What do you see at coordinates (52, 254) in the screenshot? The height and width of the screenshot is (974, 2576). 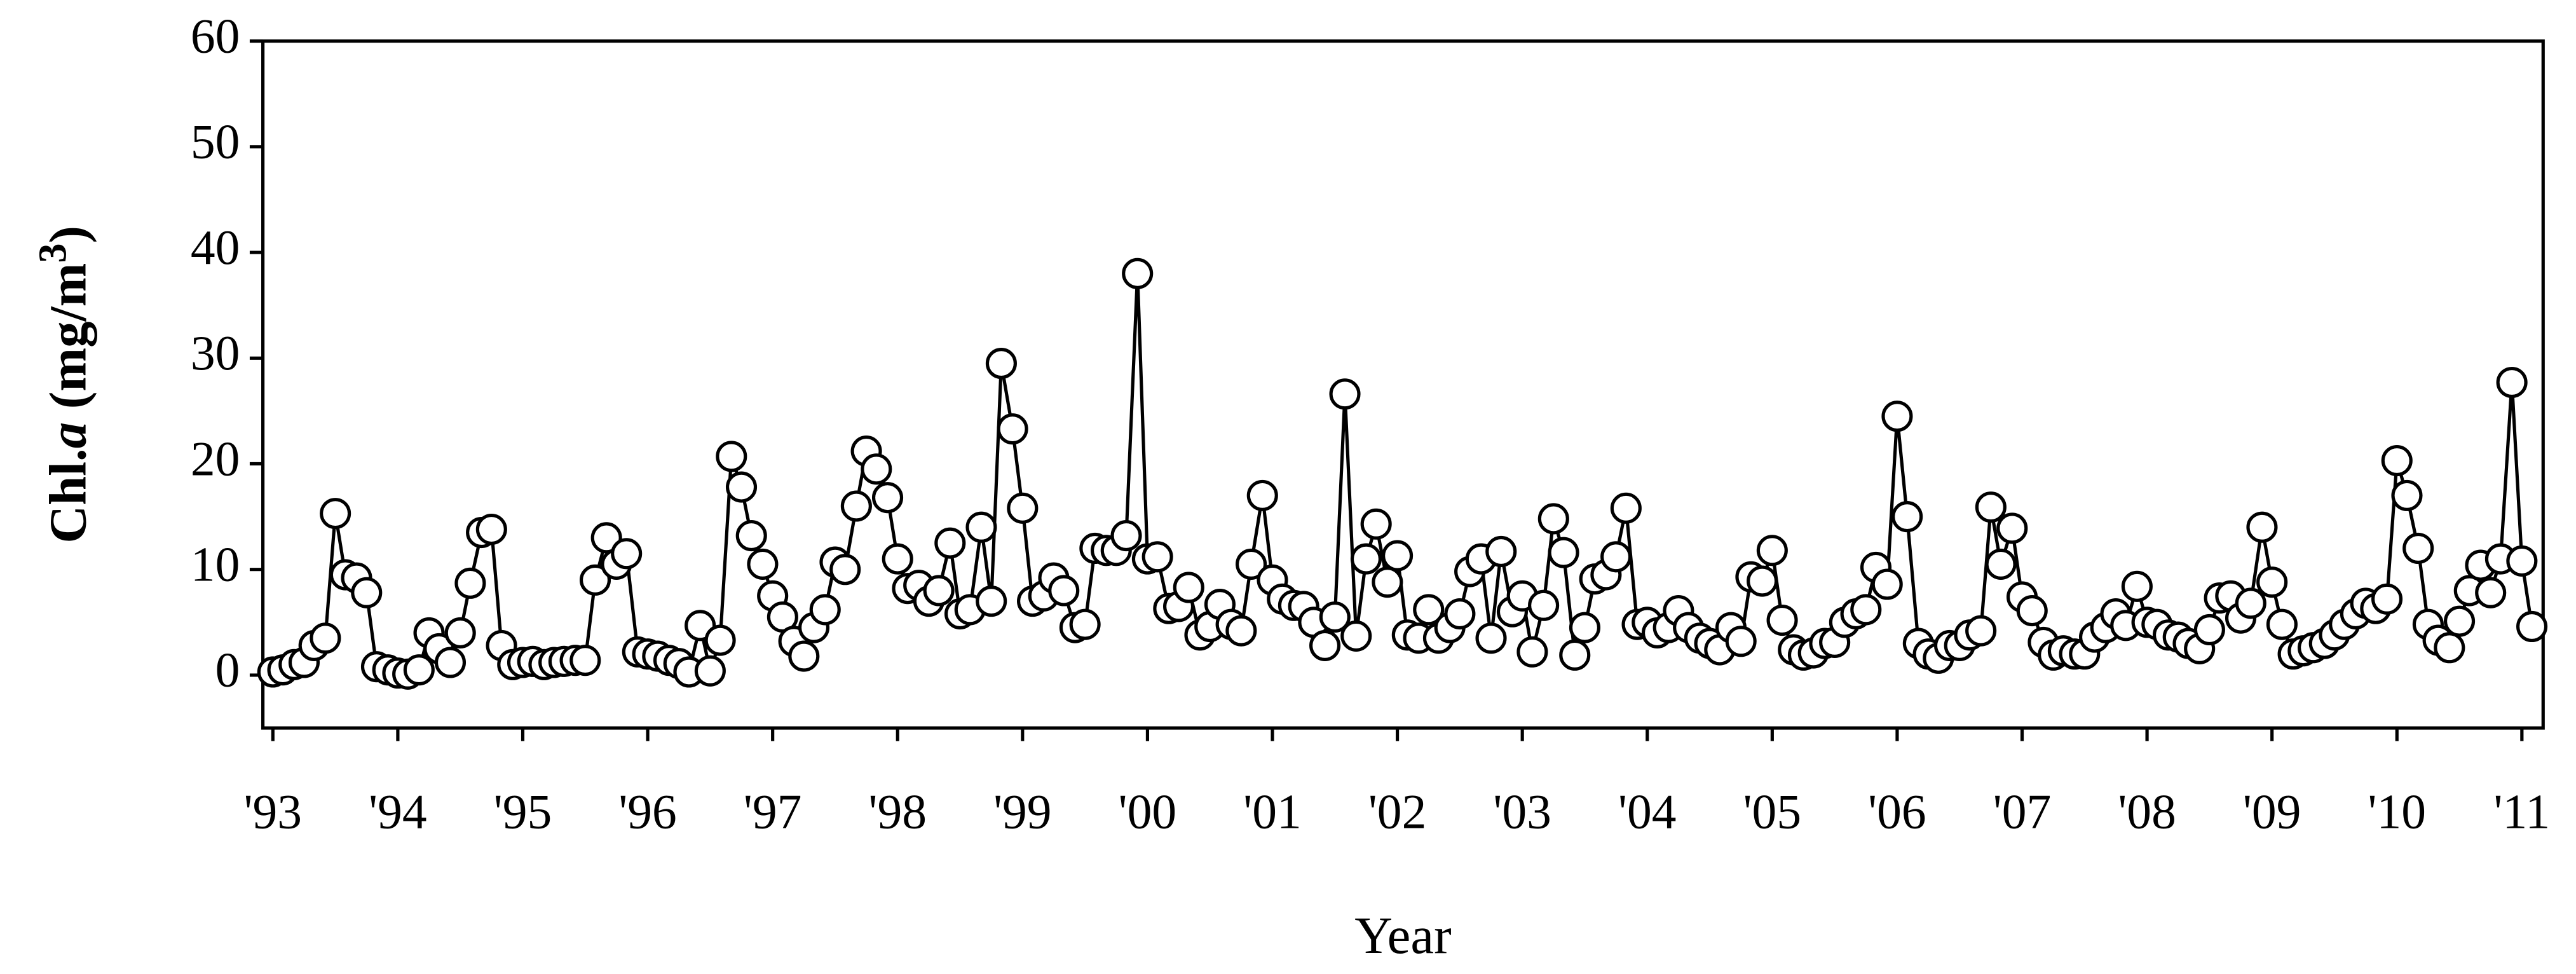 I see `y-axis-title-part: 3` at bounding box center [52, 254].